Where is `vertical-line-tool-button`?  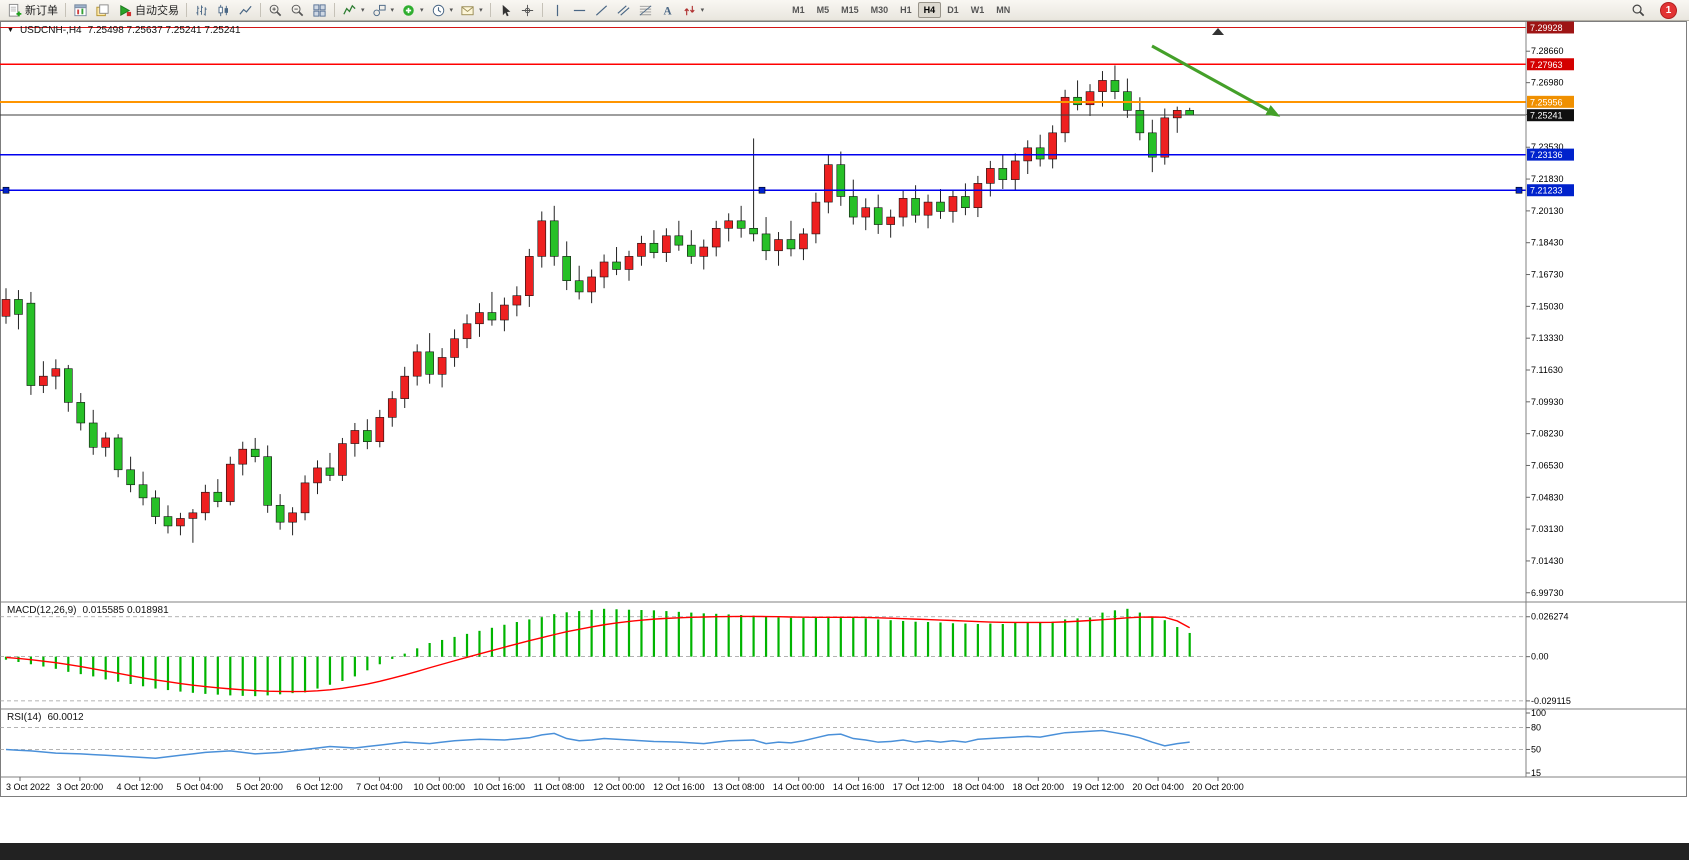
vertical-line-tool-button is located at coordinates (557, 10).